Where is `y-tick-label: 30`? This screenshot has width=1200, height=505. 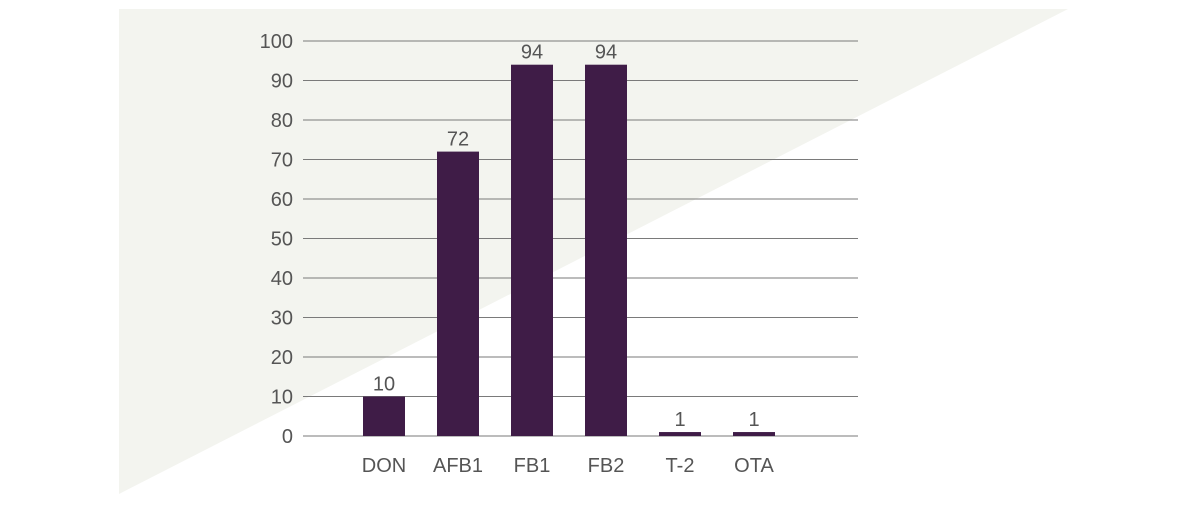 y-tick-label: 30 is located at coordinates (282, 319).